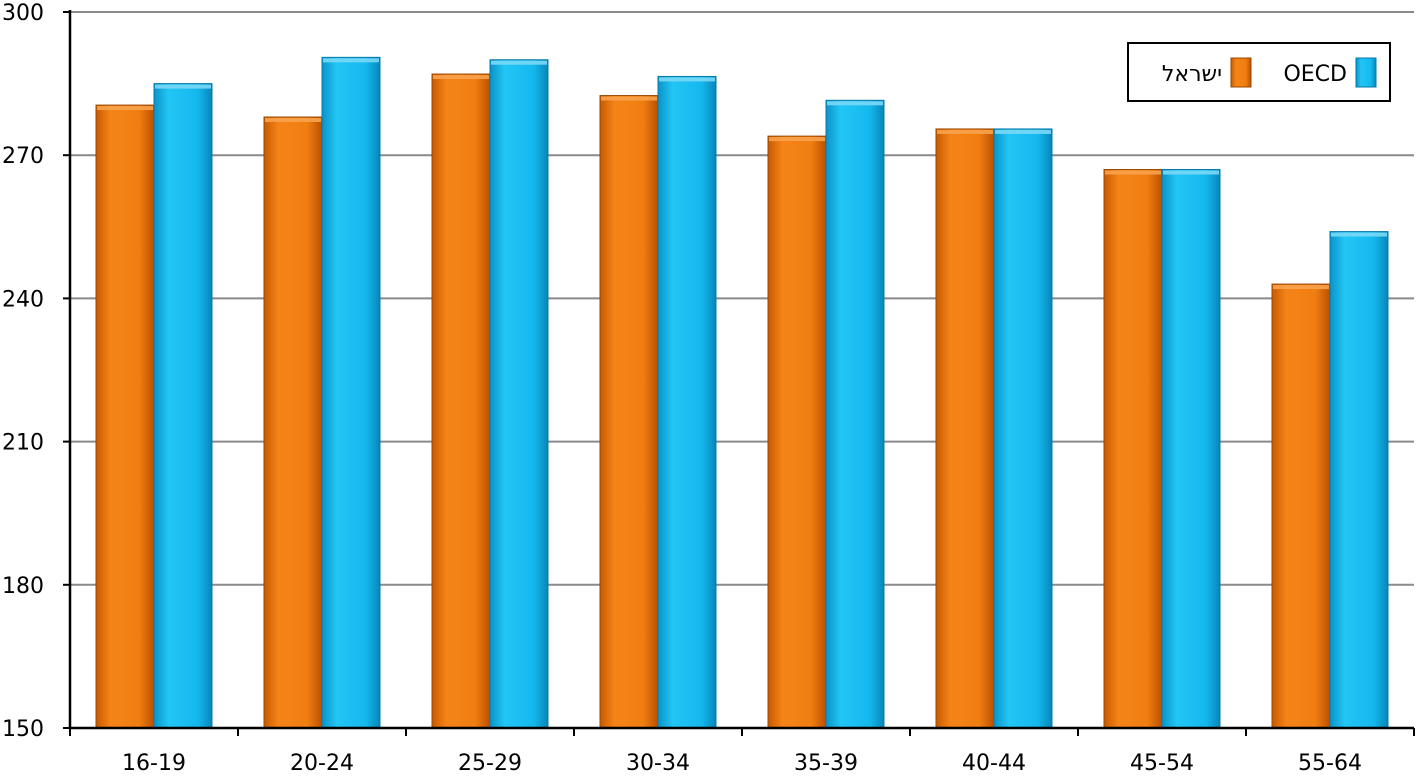 Image resolution: width=1419 pixels, height=776 pixels. I want to click on x-tick-label-40-44: 40-44, so click(994, 763).